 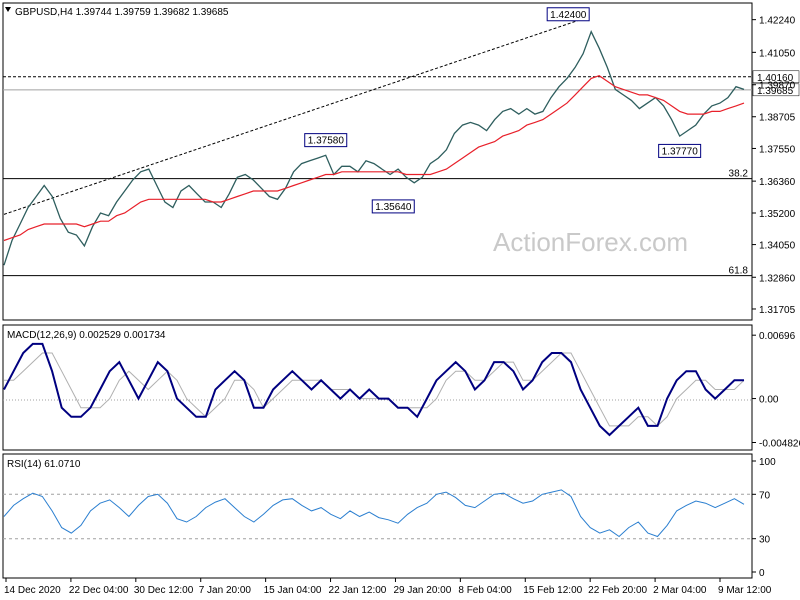 What do you see at coordinates (765, 540) in the screenshot?
I see `rsi-y-label-2: 30` at bounding box center [765, 540].